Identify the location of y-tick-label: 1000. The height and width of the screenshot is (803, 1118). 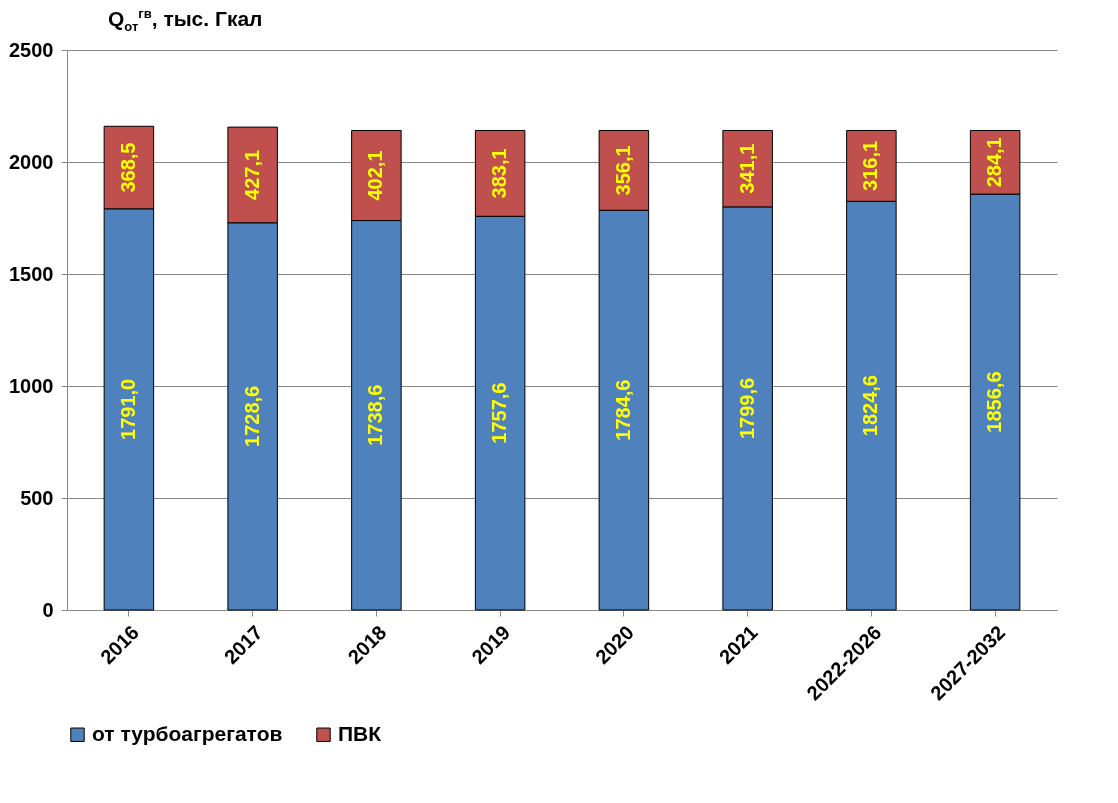
(31, 385).